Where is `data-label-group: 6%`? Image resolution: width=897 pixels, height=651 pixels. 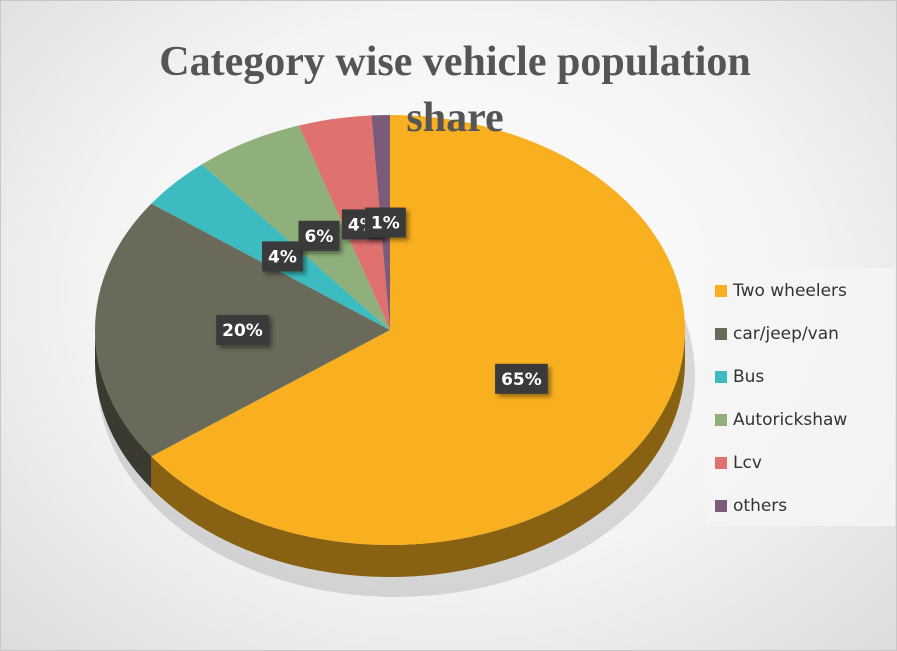 data-label-group: 6% is located at coordinates (319, 235).